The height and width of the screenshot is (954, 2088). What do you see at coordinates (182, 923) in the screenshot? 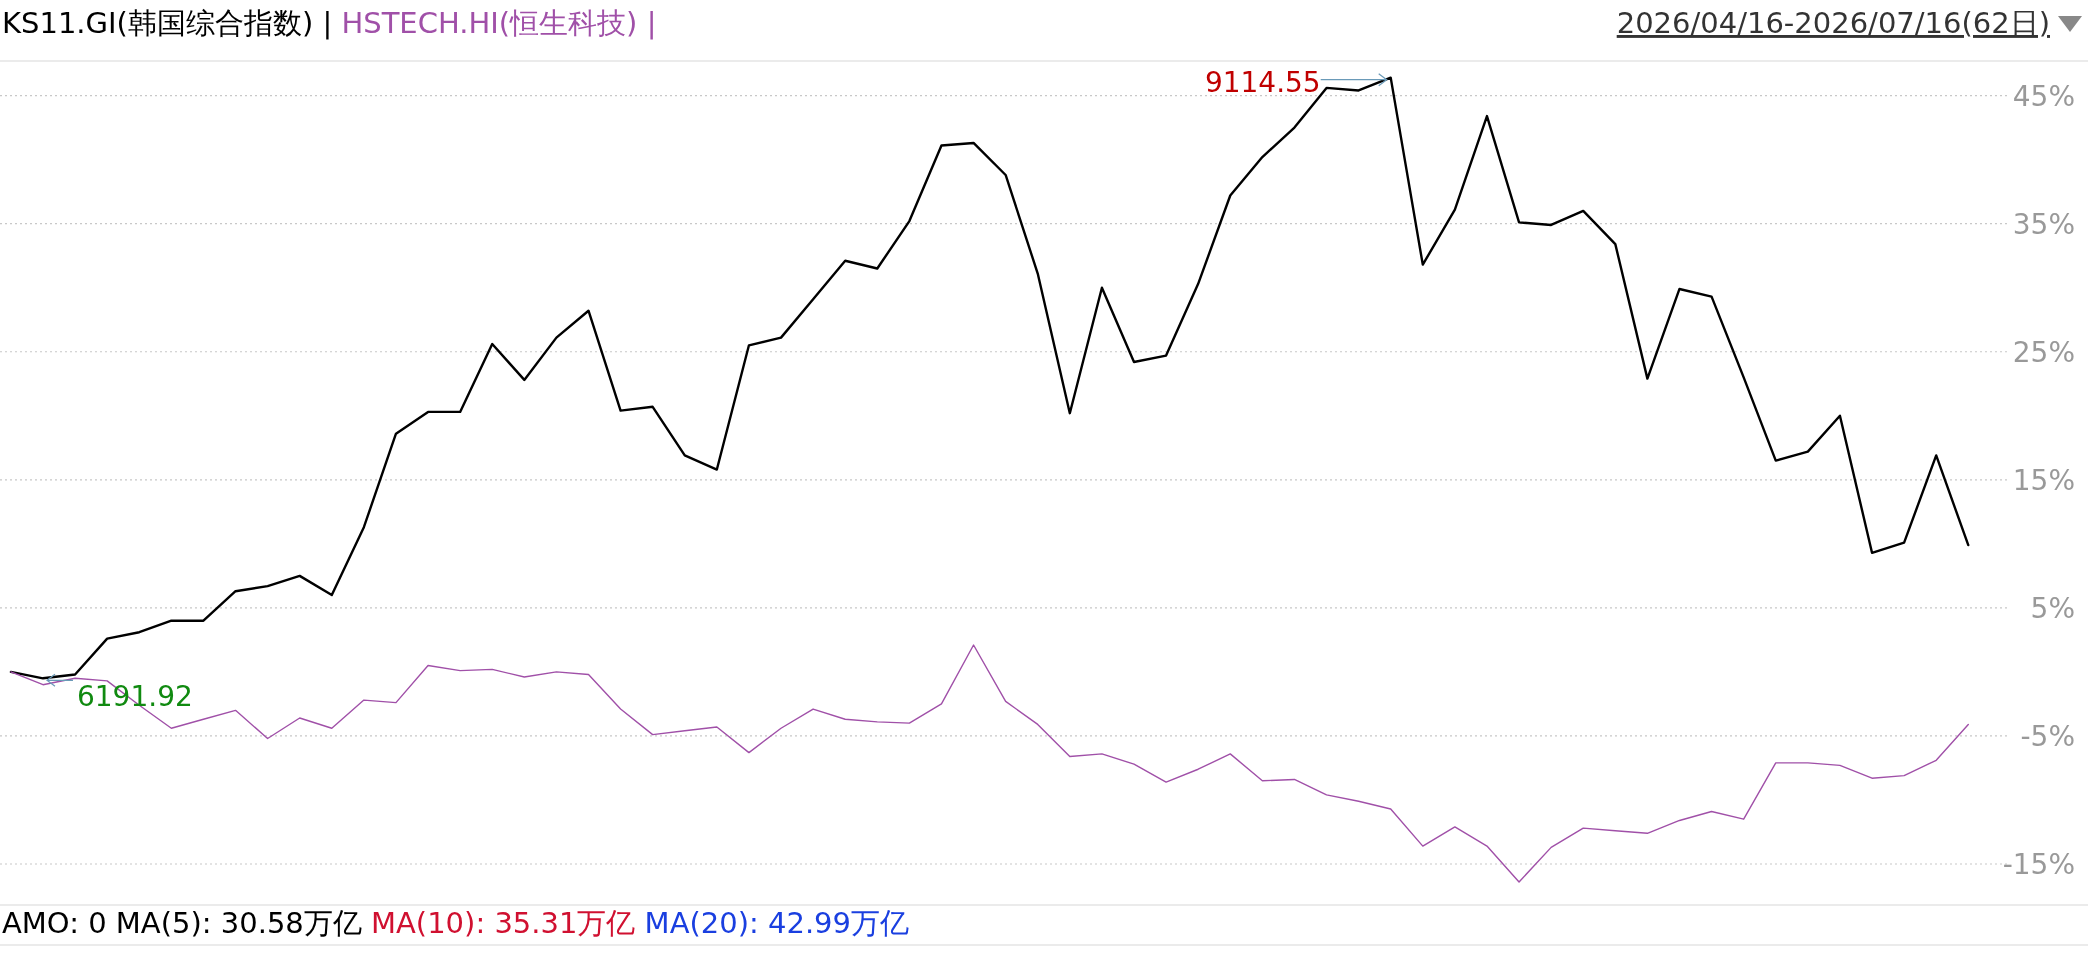
I see `text: AMO: 0 MA(5): 30.58万亿` at bounding box center [182, 923].